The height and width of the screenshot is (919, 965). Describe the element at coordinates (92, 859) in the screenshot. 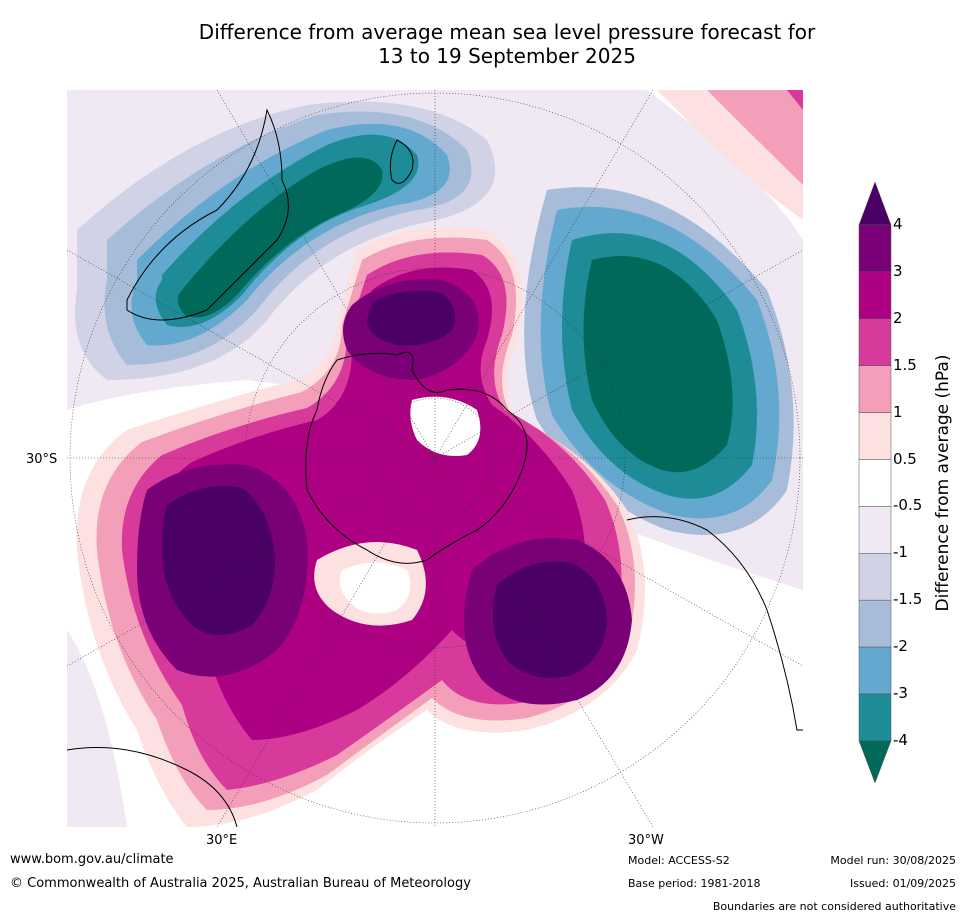

I see `website-text: www.bom.gov.au/climate` at that location.